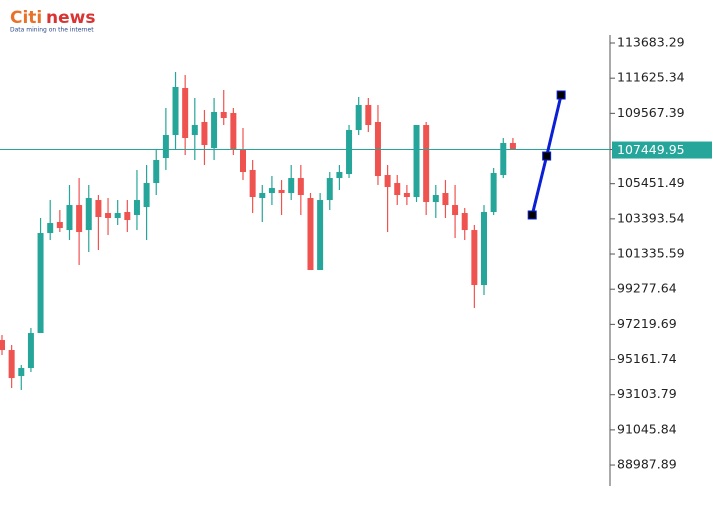 The width and height of the screenshot is (713, 521). Describe the element at coordinates (647, 323) in the screenshot. I see `y-tick-label: 97219.69` at that location.